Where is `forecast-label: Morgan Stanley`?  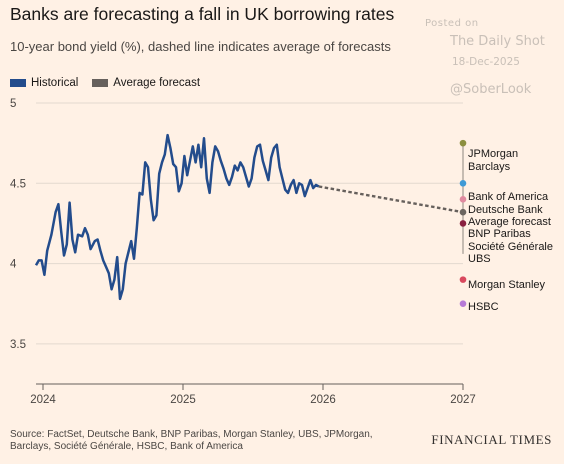 forecast-label: Morgan Stanley is located at coordinates (507, 285).